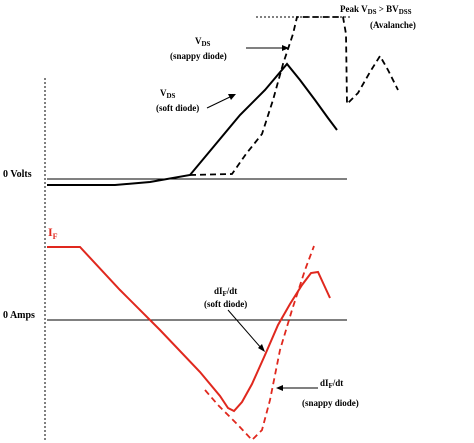 The width and height of the screenshot is (474, 443). Describe the element at coordinates (279, 388) in the screenshot. I see `dif-snappy-arrowhead` at that location.